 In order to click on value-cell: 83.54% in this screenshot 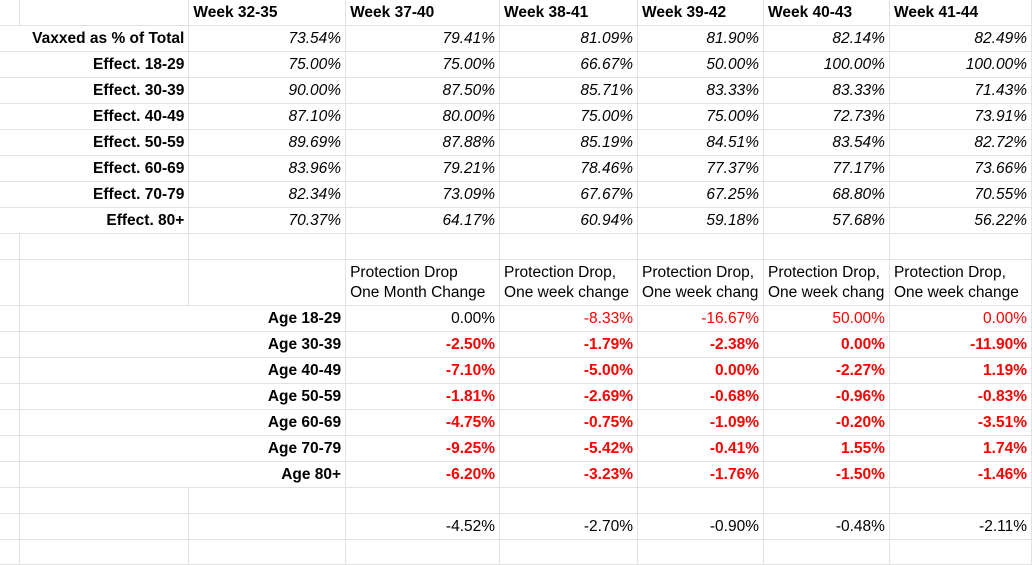, I will do `click(826, 142)`.